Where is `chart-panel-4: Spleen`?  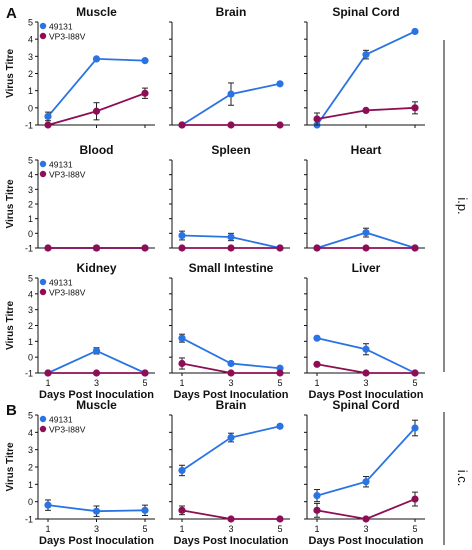 chart-panel-4: Spleen is located at coordinates (229, 197).